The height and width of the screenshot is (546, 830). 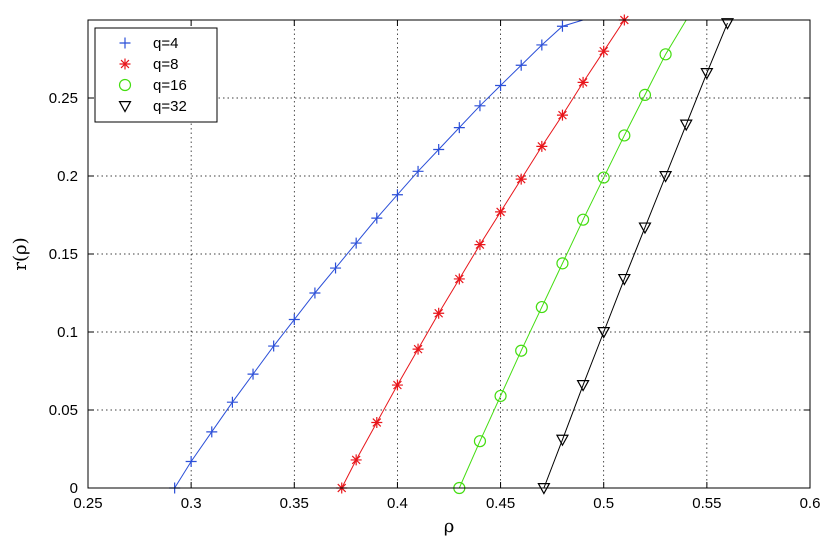 What do you see at coordinates (20, 253) in the screenshot?
I see `y-axis-label: r(ρ)` at bounding box center [20, 253].